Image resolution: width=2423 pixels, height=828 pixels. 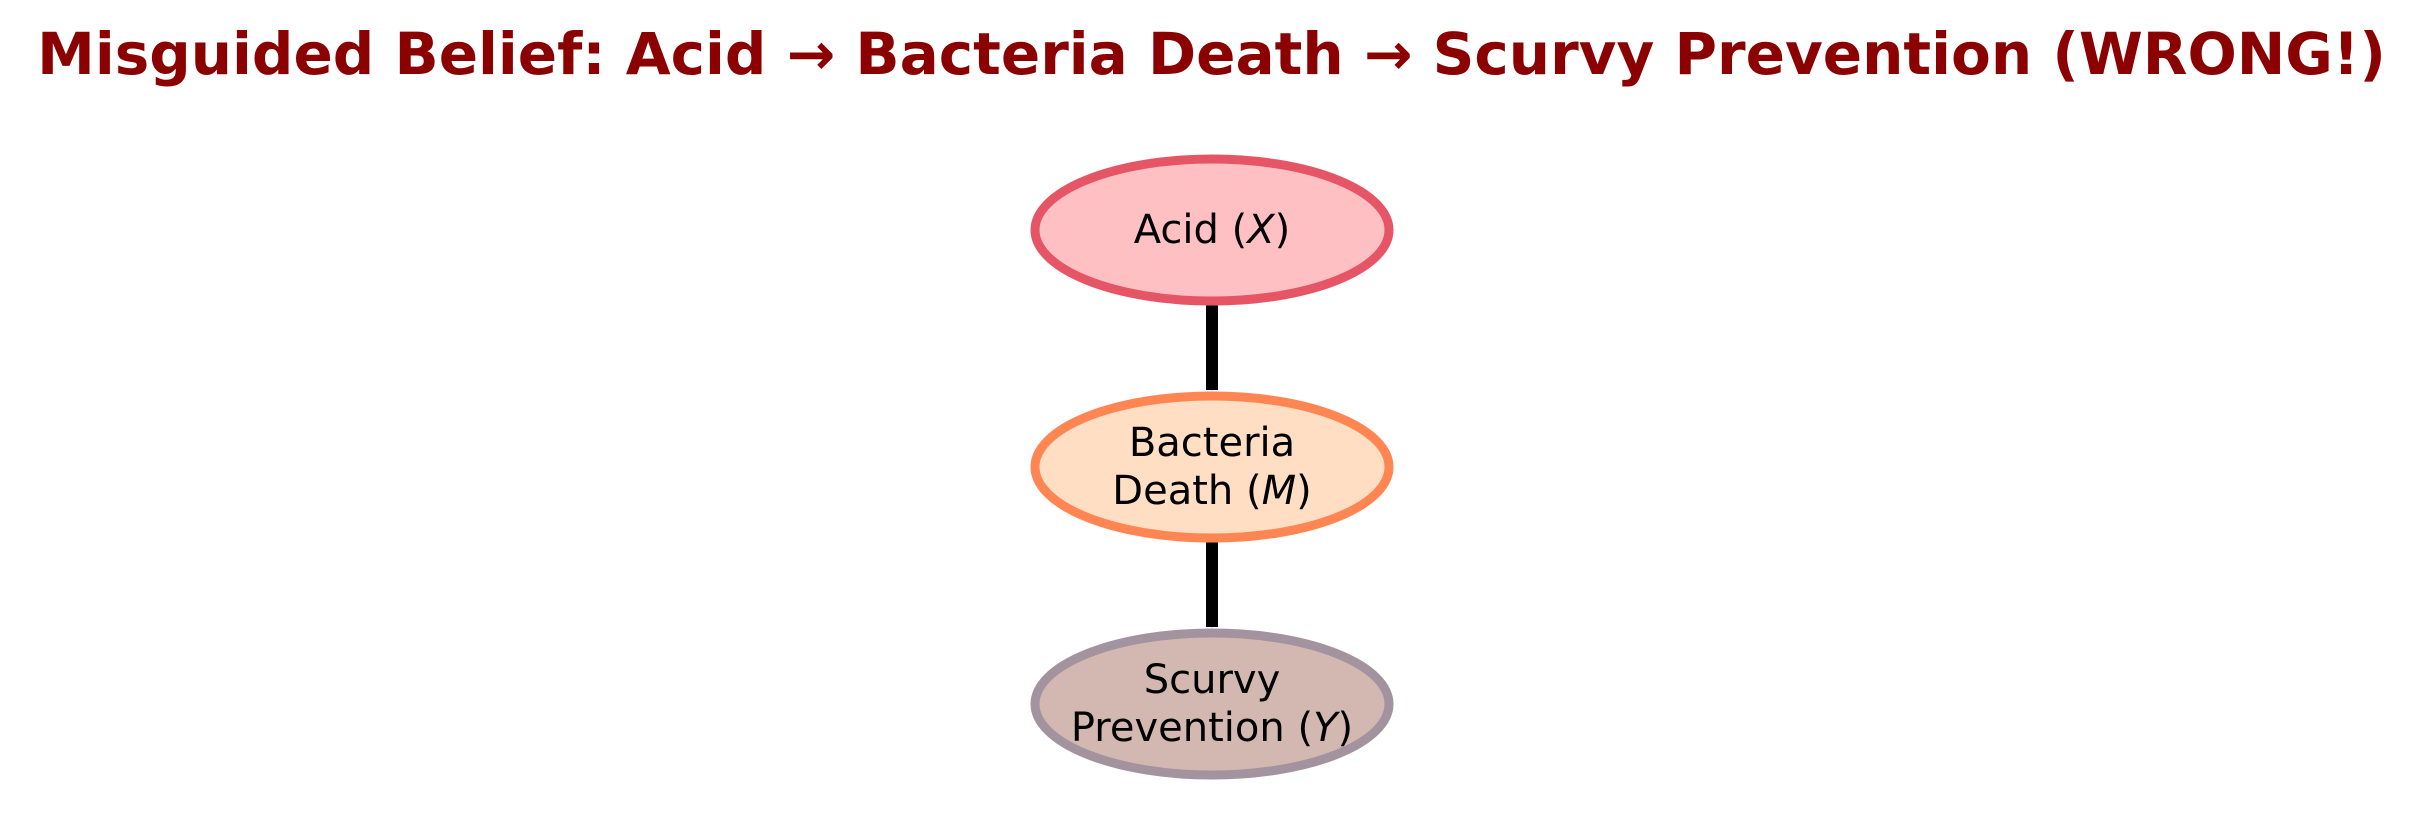 I want to click on node-label-bacteria-death-line-2: Death (M), so click(x=1211, y=491).